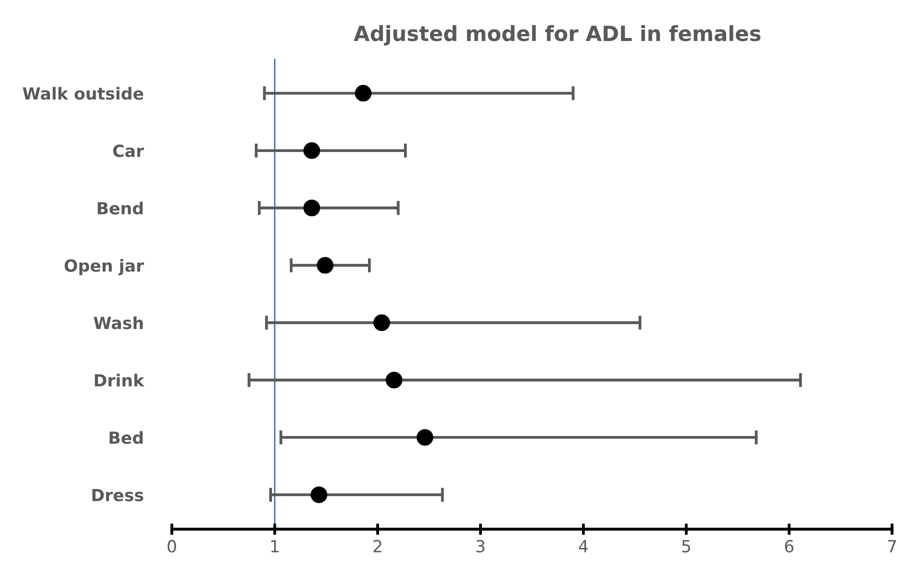  I want to click on y-tick-label: Bend, so click(120, 208).